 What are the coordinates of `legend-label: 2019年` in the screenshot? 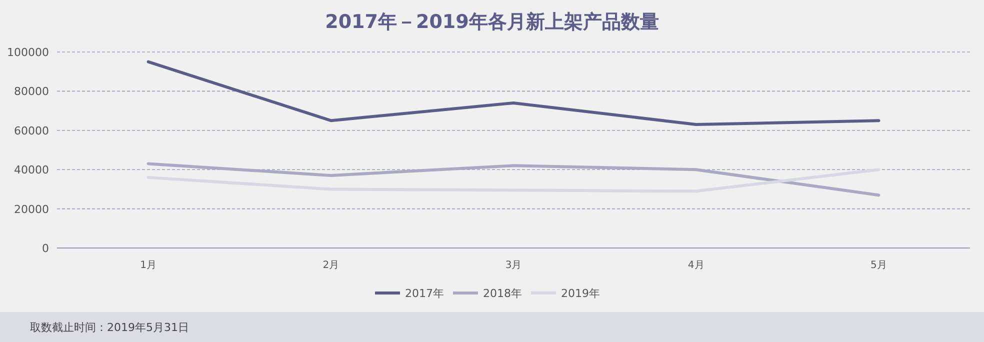 It's located at (580, 293).